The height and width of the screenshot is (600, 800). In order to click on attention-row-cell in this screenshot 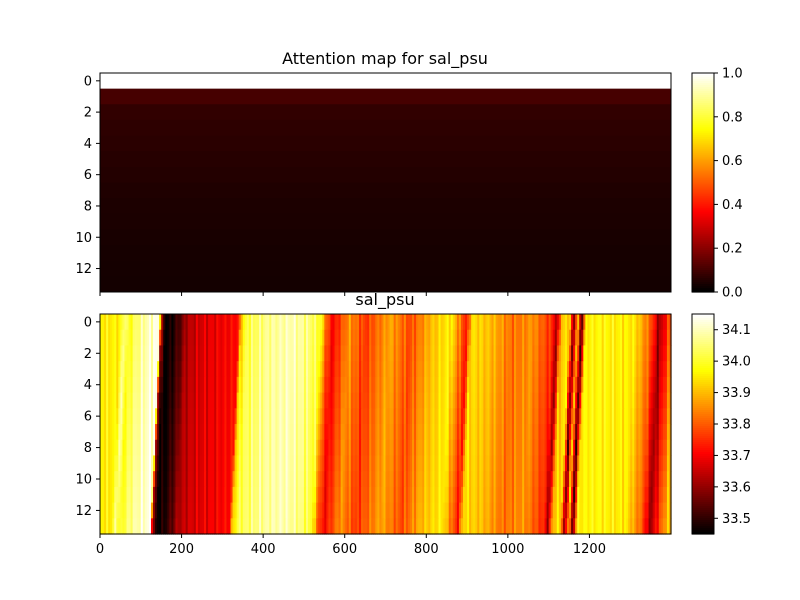, I will do `click(385, 284)`.